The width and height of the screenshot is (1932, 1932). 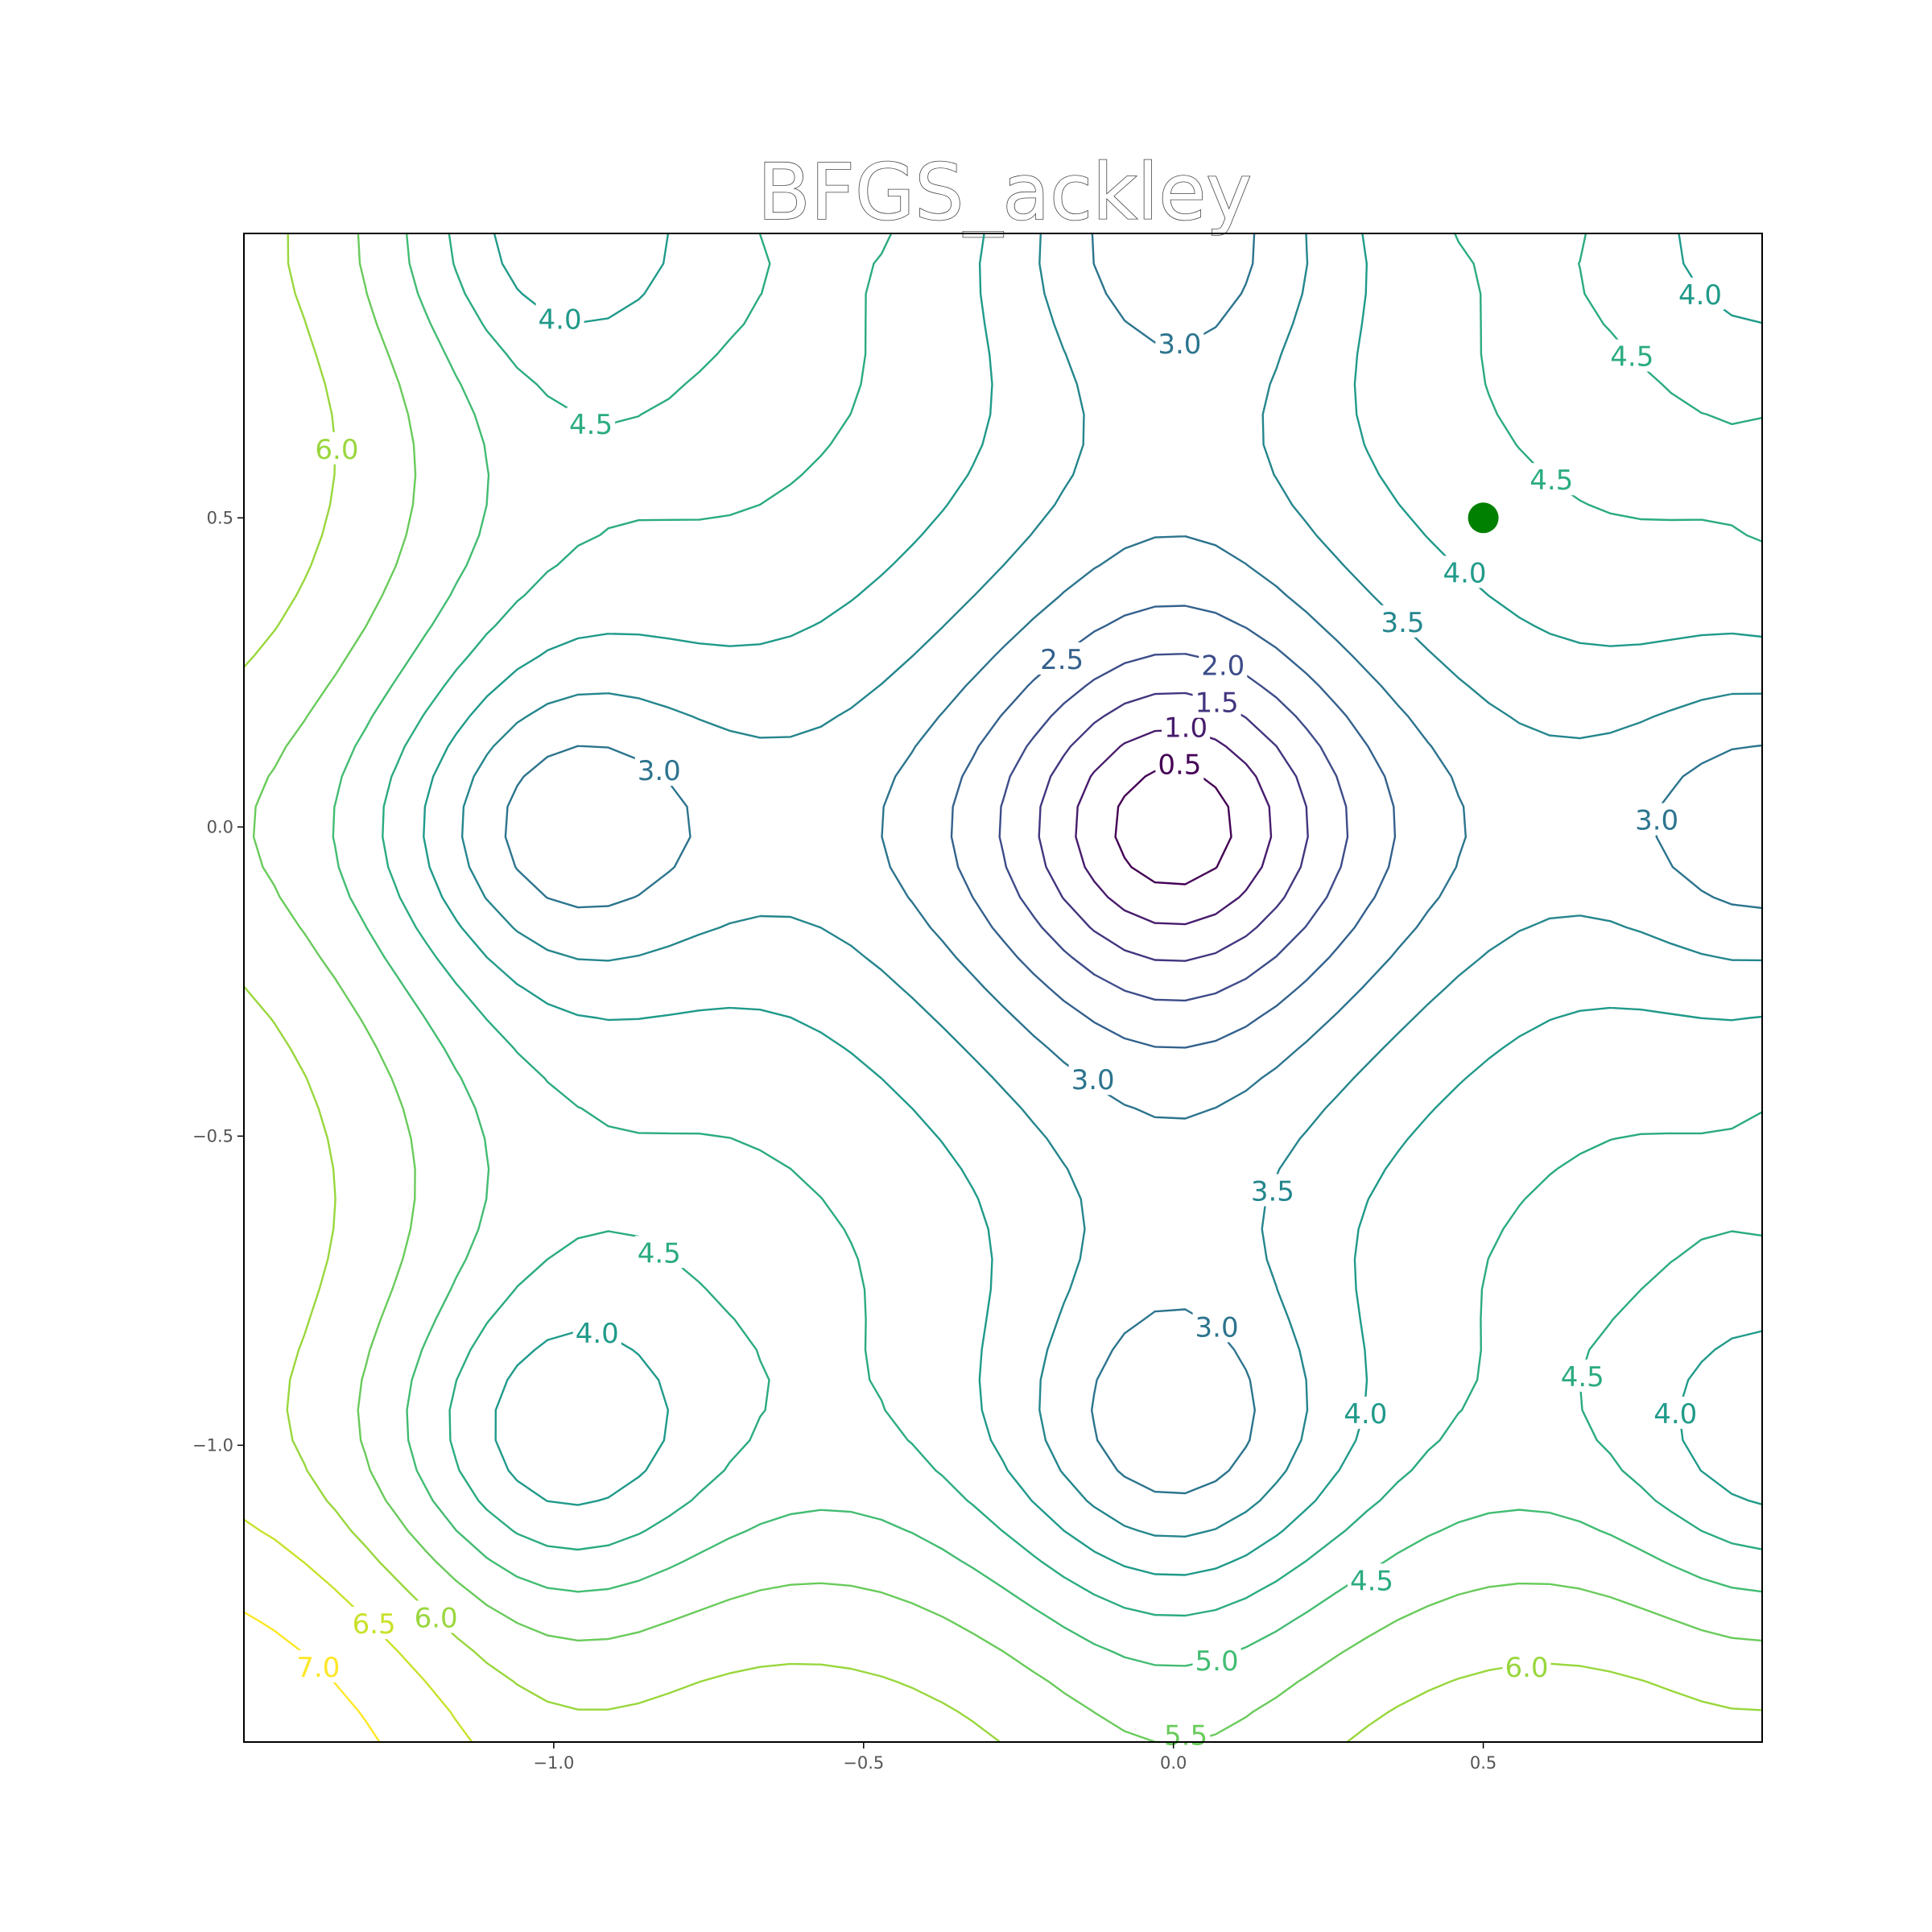 What do you see at coordinates (553, 1763) in the screenshot?
I see `x-tick-label: −1.0` at bounding box center [553, 1763].